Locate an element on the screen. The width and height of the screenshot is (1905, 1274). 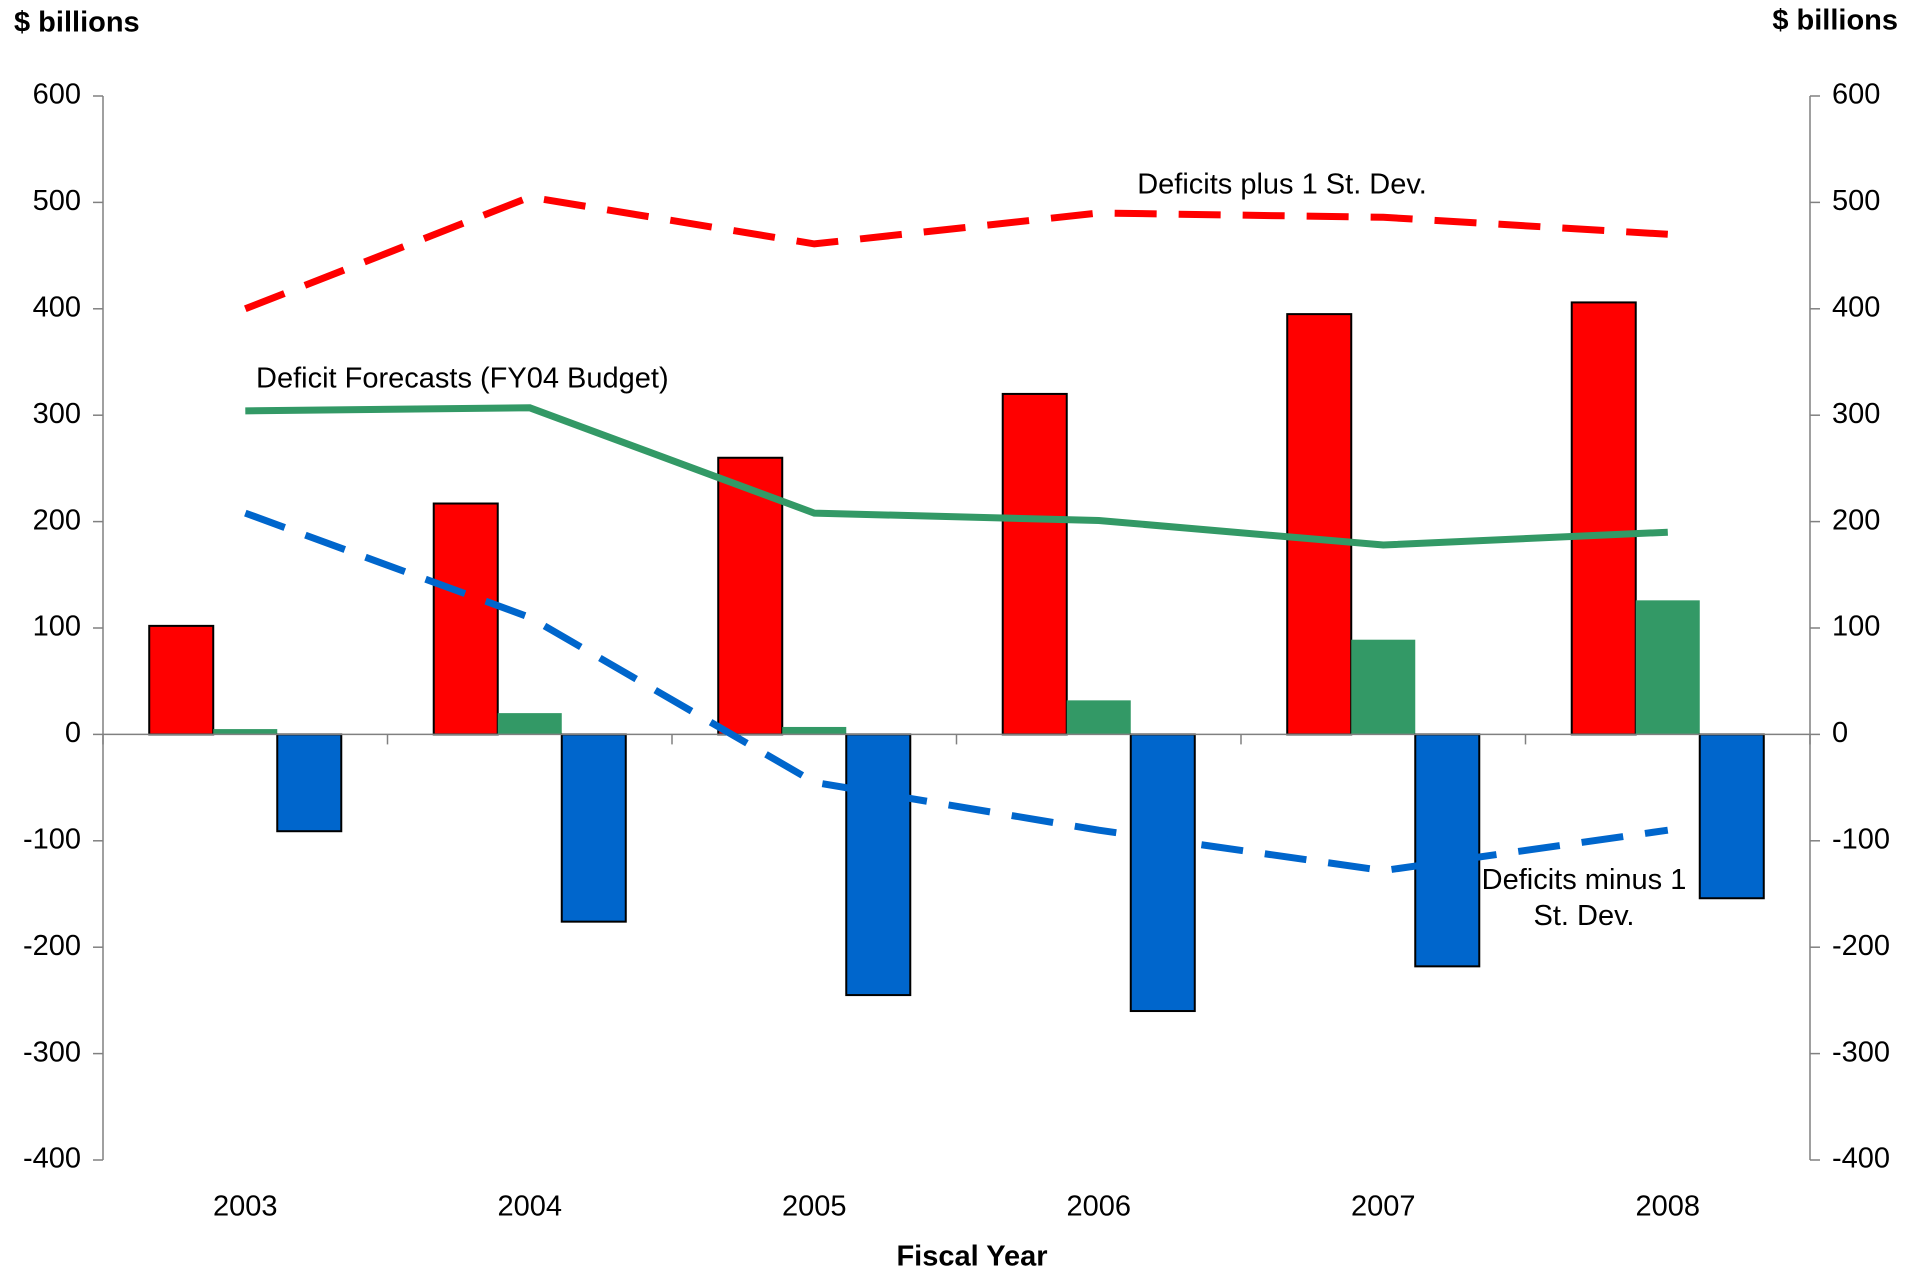
x-tick-label: 2004 is located at coordinates (529, 1207).